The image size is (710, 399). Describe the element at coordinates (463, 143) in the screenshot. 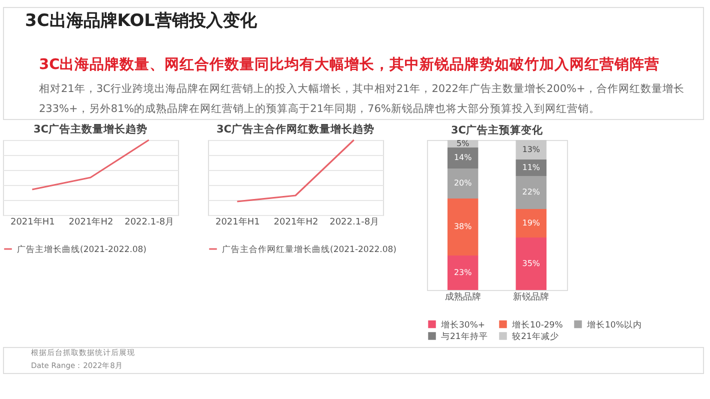

I see `data-label: 5%` at that location.